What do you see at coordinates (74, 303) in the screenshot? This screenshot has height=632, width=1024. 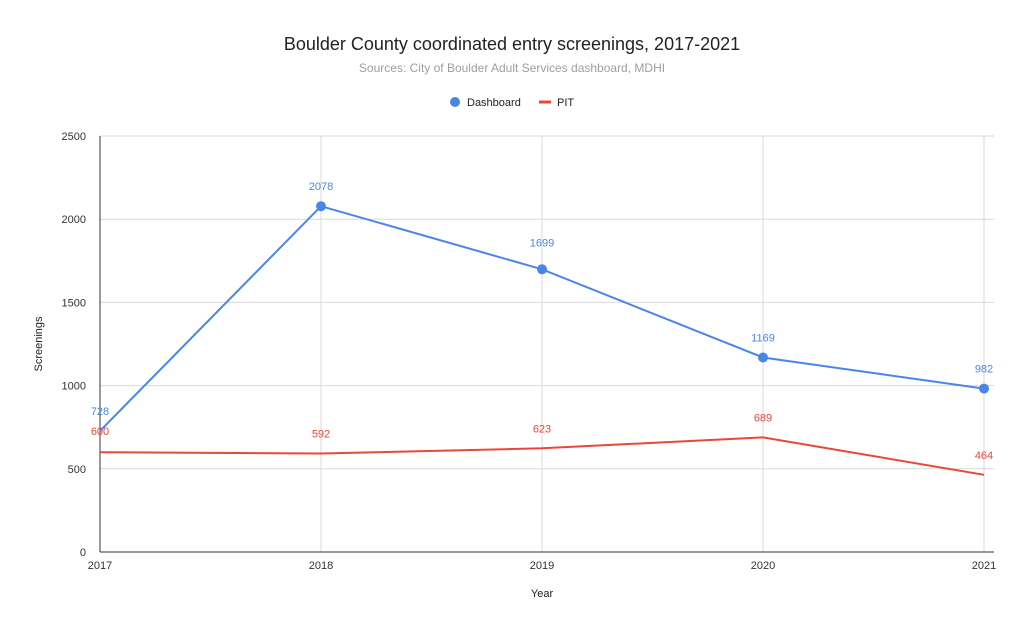 I see `y-tick-label: 1500` at bounding box center [74, 303].